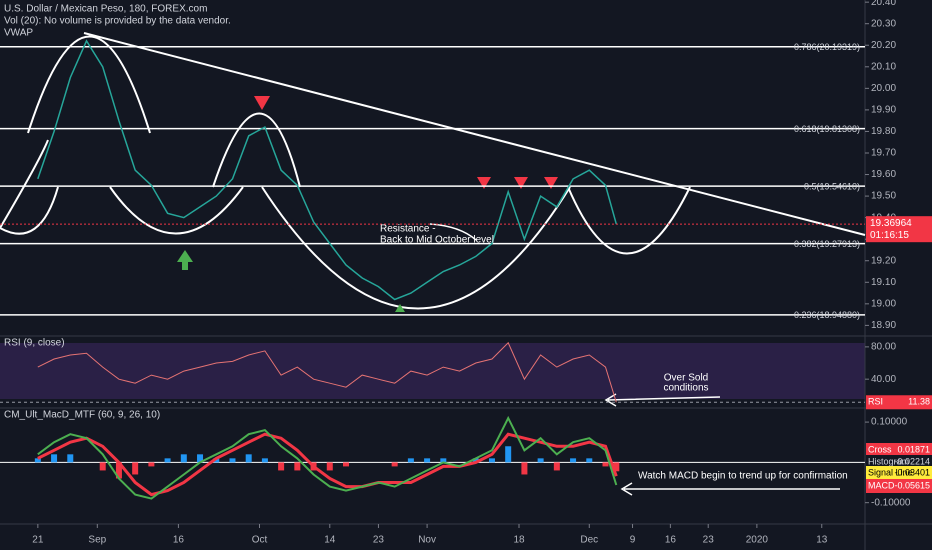 This screenshot has height=550, width=932. What do you see at coordinates (827, 129) in the screenshot?
I see `fib-label: 0.618(19.81308)` at bounding box center [827, 129].